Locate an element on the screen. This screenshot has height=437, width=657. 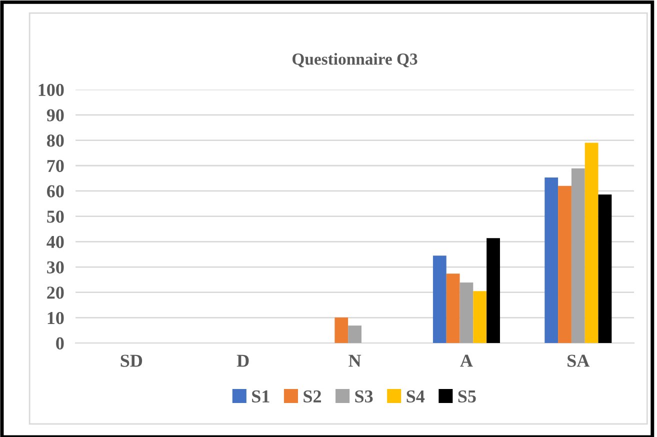
legend-label: S4 is located at coordinates (415, 396).